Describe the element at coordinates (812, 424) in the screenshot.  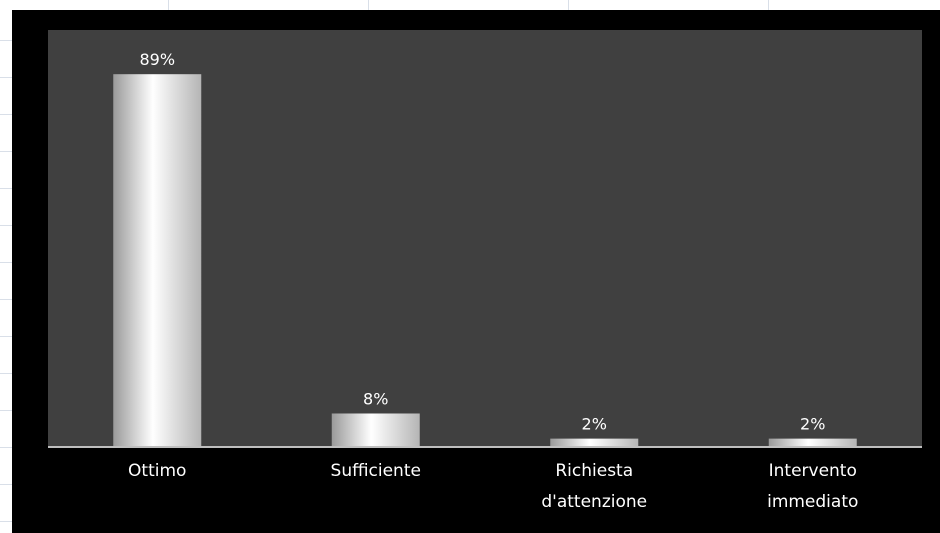
I see `data-label-3: 2%` at that location.